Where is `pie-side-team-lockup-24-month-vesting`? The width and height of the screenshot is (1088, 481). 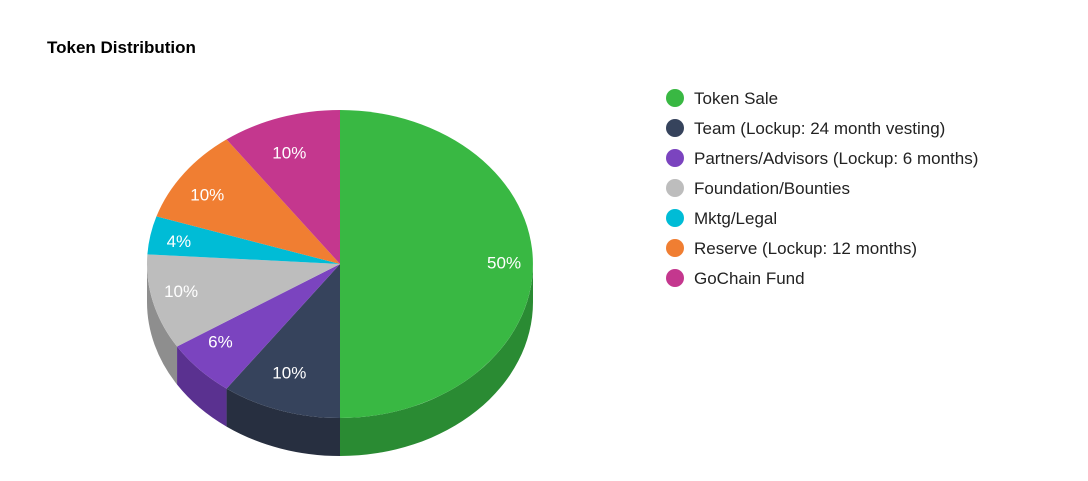
pie-side-team-lockup-24-month-vesting is located at coordinates (283, 422).